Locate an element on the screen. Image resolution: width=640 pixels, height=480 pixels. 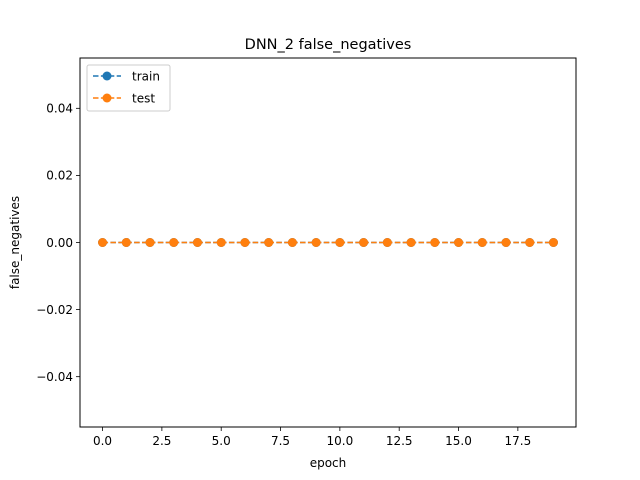
x-tick-label: 15.0 is located at coordinates (458, 441).